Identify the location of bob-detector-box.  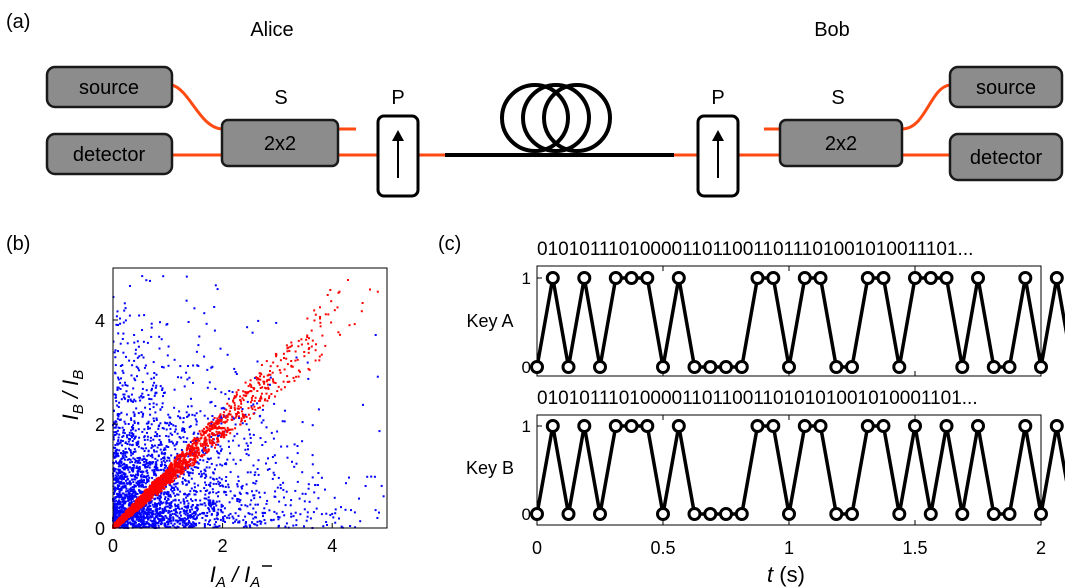
(1006, 157).